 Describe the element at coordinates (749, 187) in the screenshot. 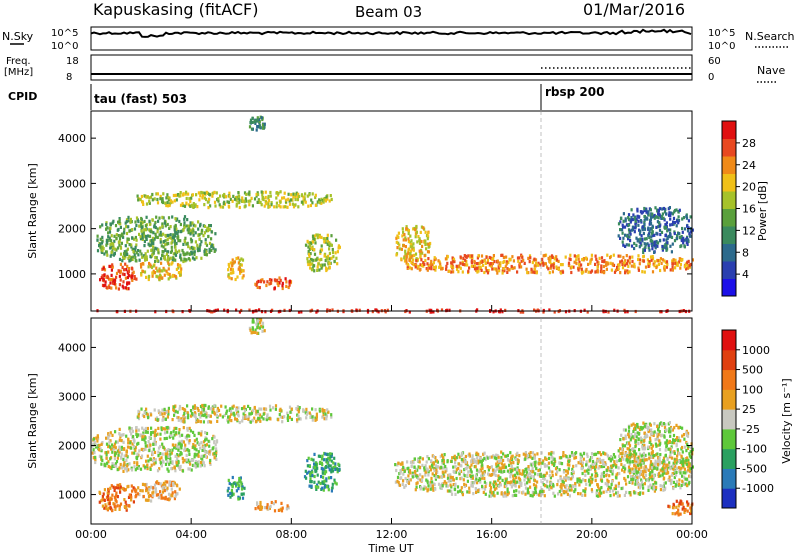

I see `power-colorbar-tick: 20` at that location.